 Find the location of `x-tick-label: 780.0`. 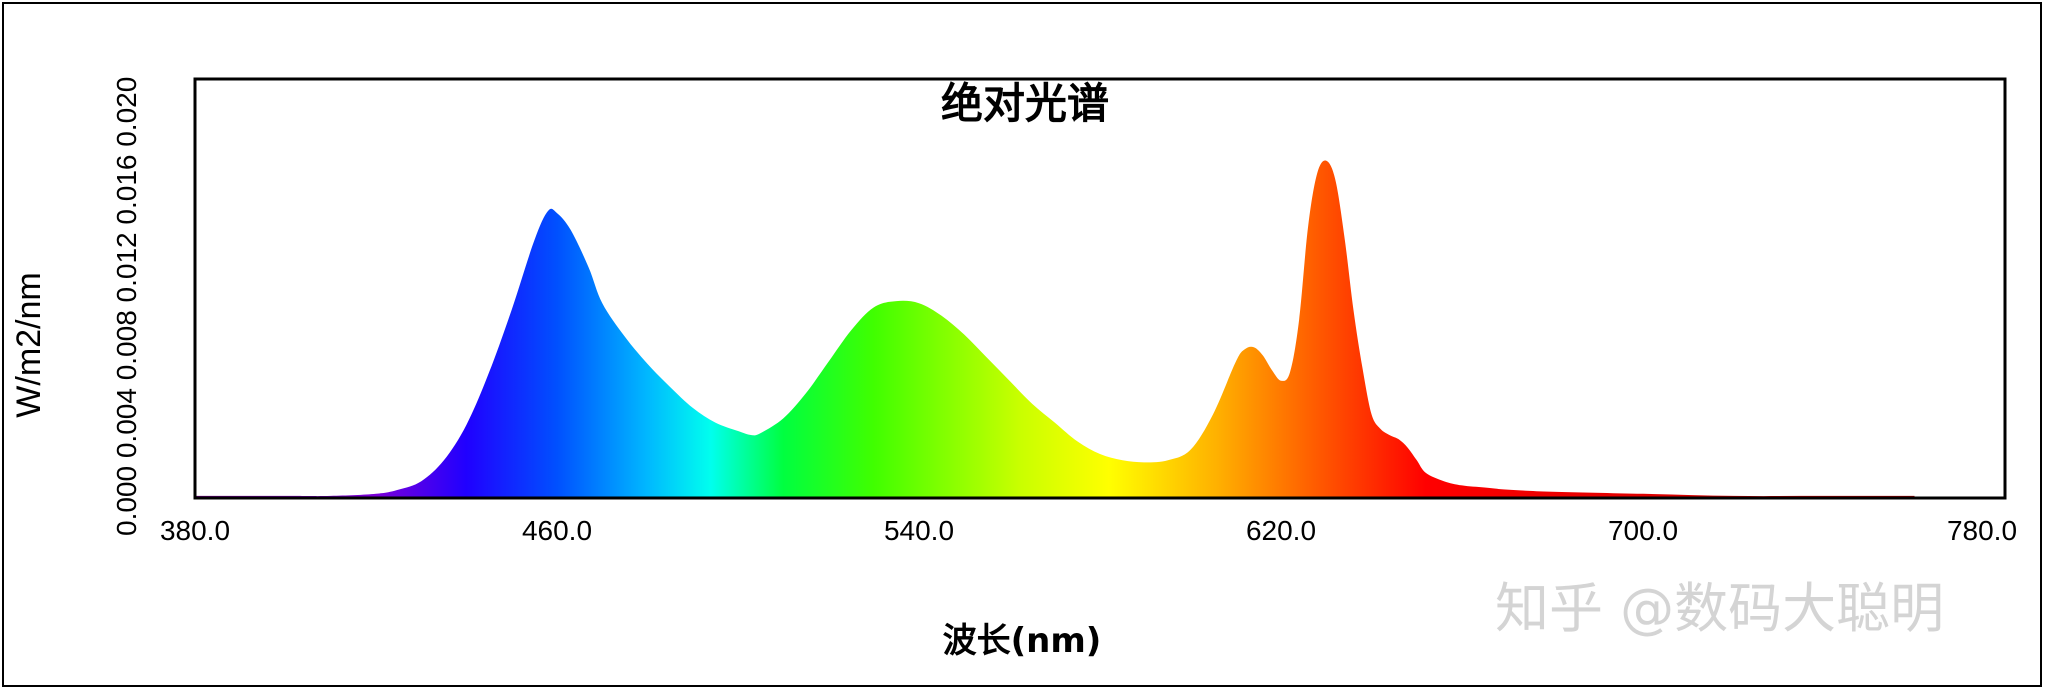

x-tick-label: 780.0 is located at coordinates (1982, 530).